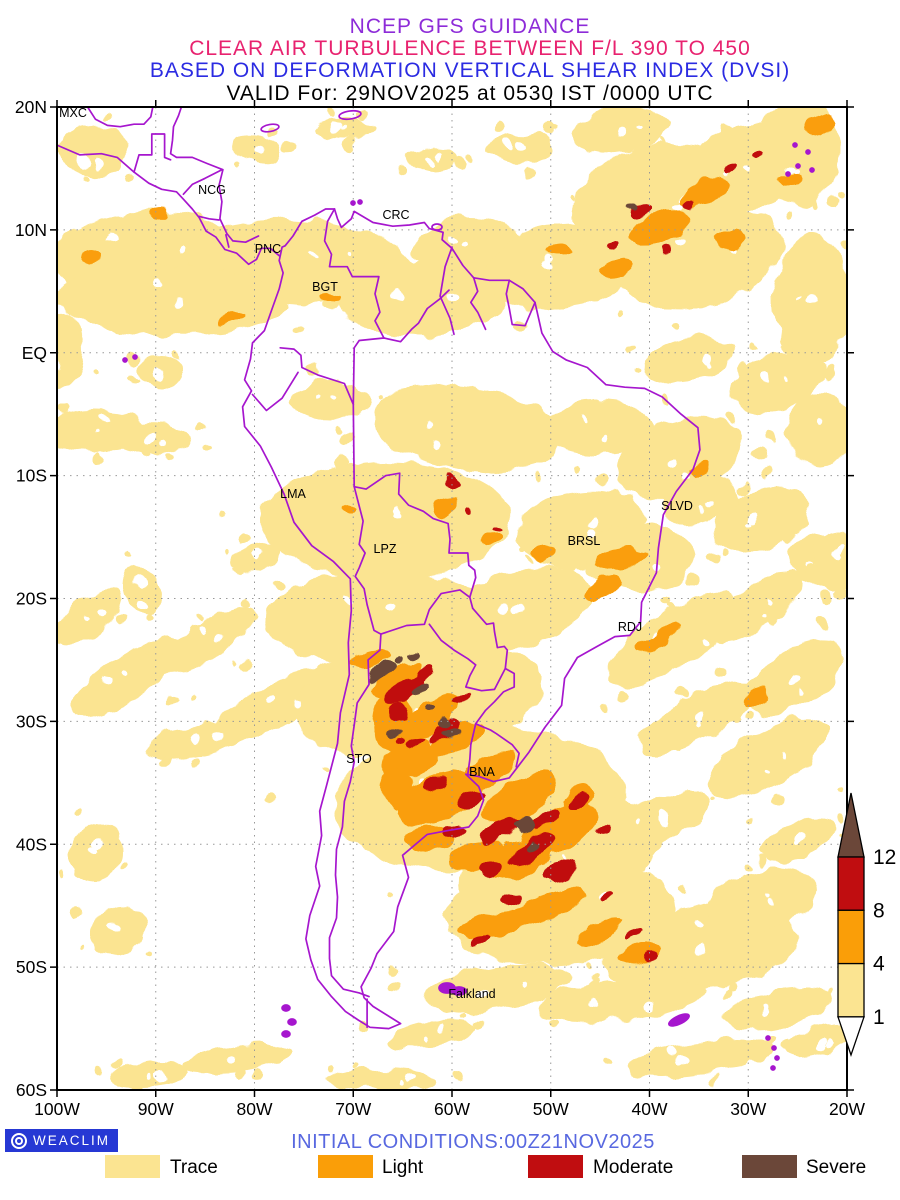 Image resolution: width=900 pixels, height=1200 pixels. What do you see at coordinates (255, 1109) in the screenshot?
I see `lon-label: 80W` at bounding box center [255, 1109].